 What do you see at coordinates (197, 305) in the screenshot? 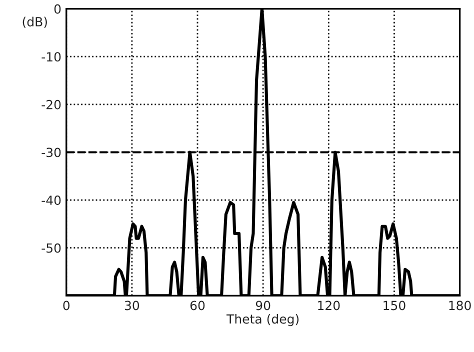
I see `x-tick-label: 60` at bounding box center [197, 305].